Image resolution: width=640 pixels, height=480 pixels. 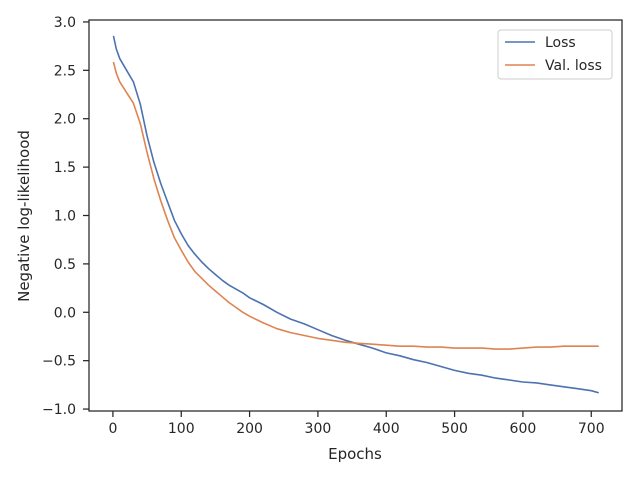 I want to click on y-tick-label: 0.0, so click(x=65, y=313).